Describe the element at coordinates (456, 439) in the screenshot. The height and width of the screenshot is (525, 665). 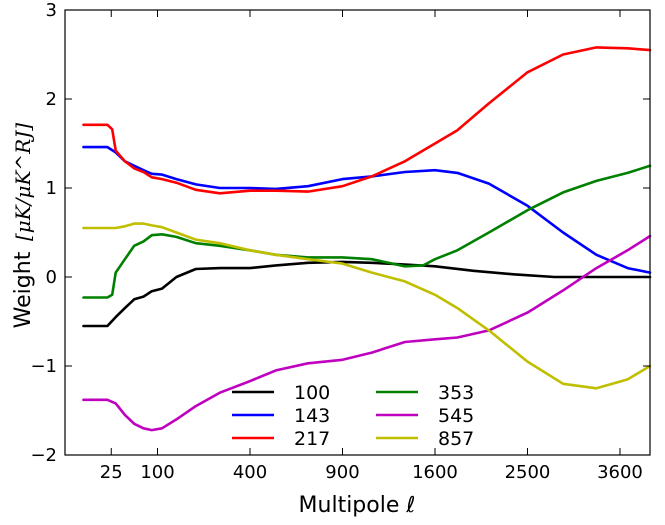
I see `legend-label-857: 857` at that location.